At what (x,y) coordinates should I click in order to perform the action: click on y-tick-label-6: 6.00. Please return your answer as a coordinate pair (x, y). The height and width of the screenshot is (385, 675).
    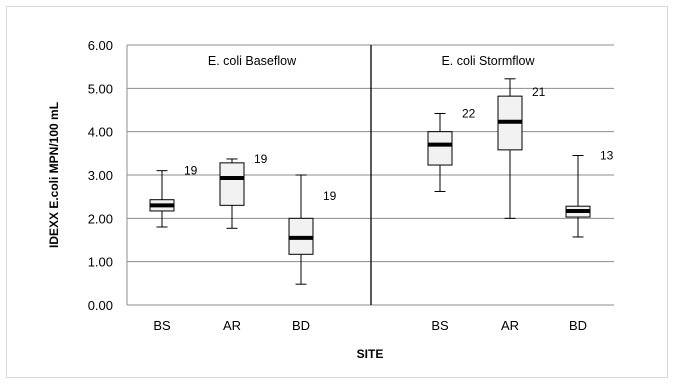
    Looking at the image, I should click on (100, 45).